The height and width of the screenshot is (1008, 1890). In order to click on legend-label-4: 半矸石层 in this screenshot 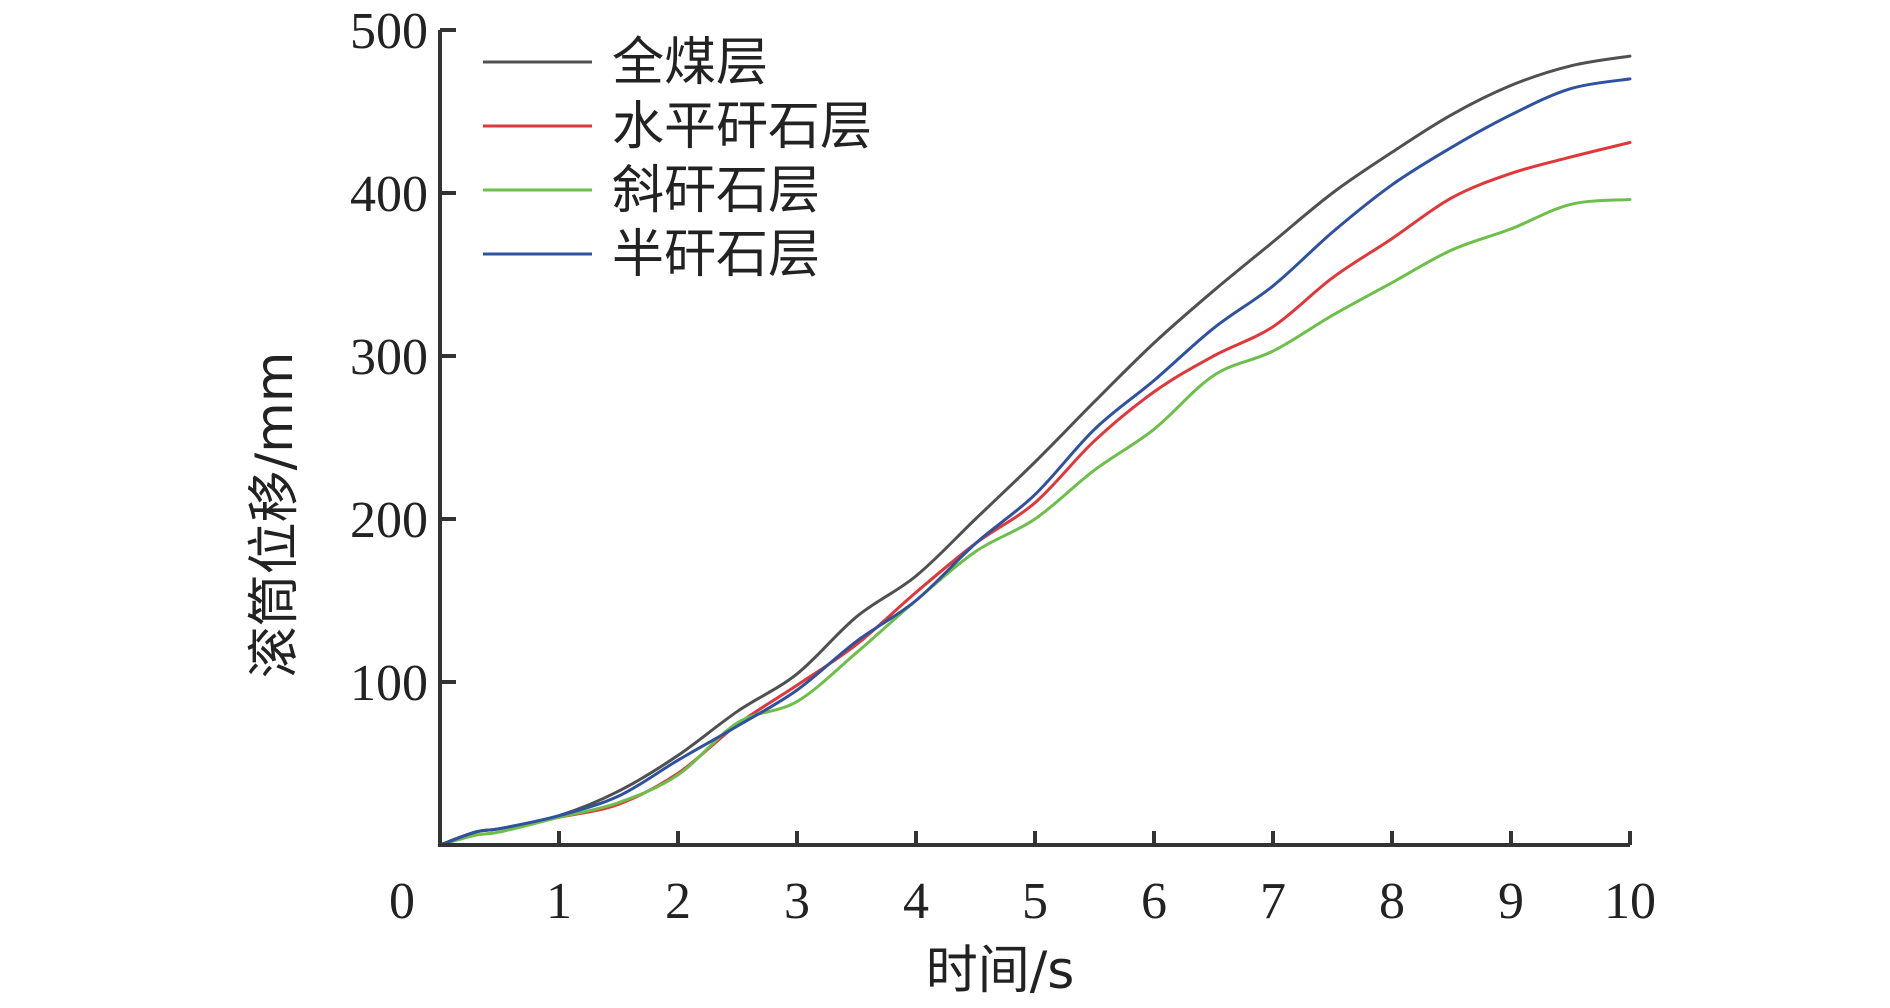, I will do `click(716, 255)`.